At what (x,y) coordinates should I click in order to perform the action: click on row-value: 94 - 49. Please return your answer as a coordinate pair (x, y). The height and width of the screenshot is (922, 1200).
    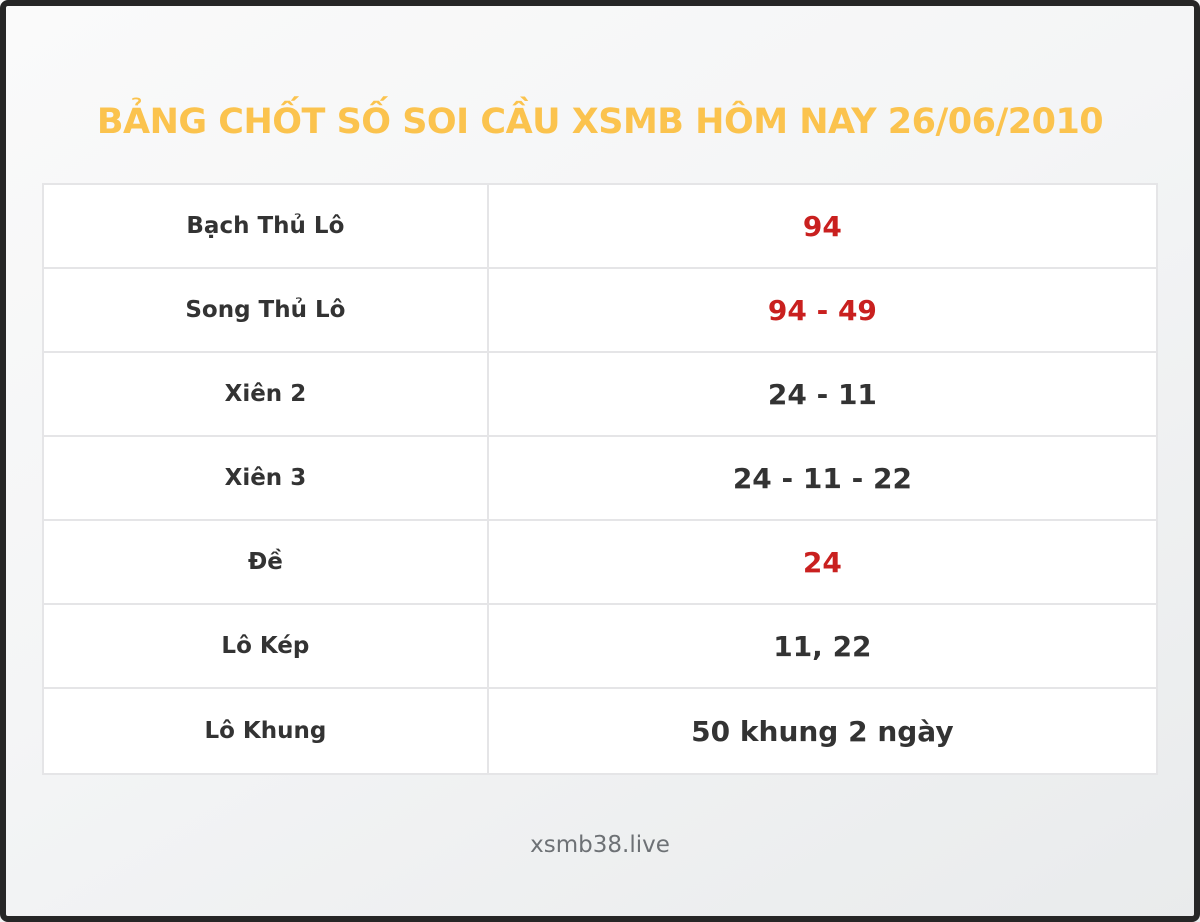
    Looking at the image, I should click on (822, 310).